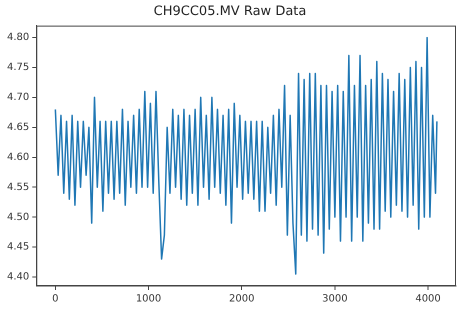 This screenshot has width=474, height=318. What do you see at coordinates (18, 127) in the screenshot?
I see `y-tick-label: 4.65` at bounding box center [18, 127].